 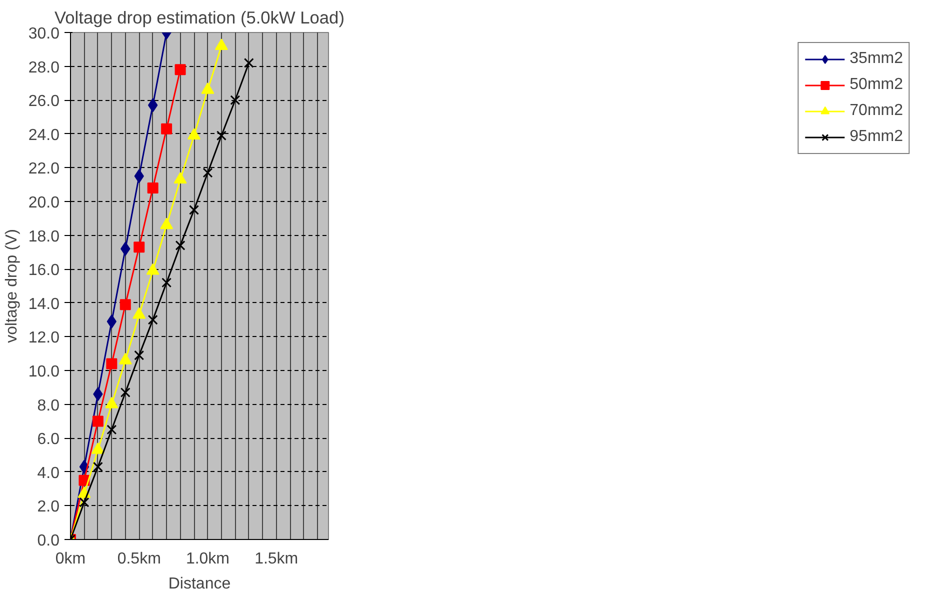 I want to click on y-tick-label: 16.0, so click(x=44, y=271).